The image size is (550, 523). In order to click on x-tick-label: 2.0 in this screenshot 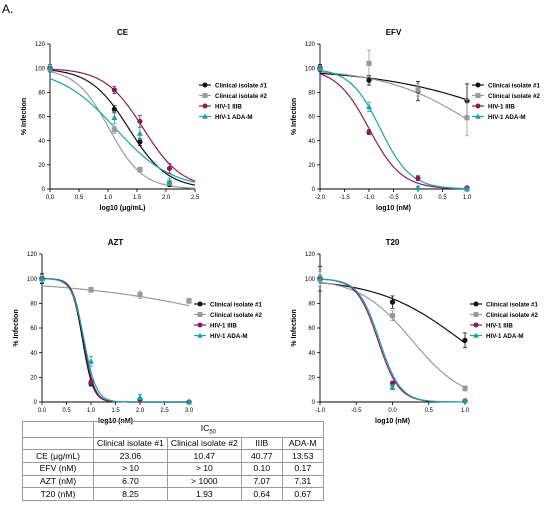, I will do `click(140, 411)`.